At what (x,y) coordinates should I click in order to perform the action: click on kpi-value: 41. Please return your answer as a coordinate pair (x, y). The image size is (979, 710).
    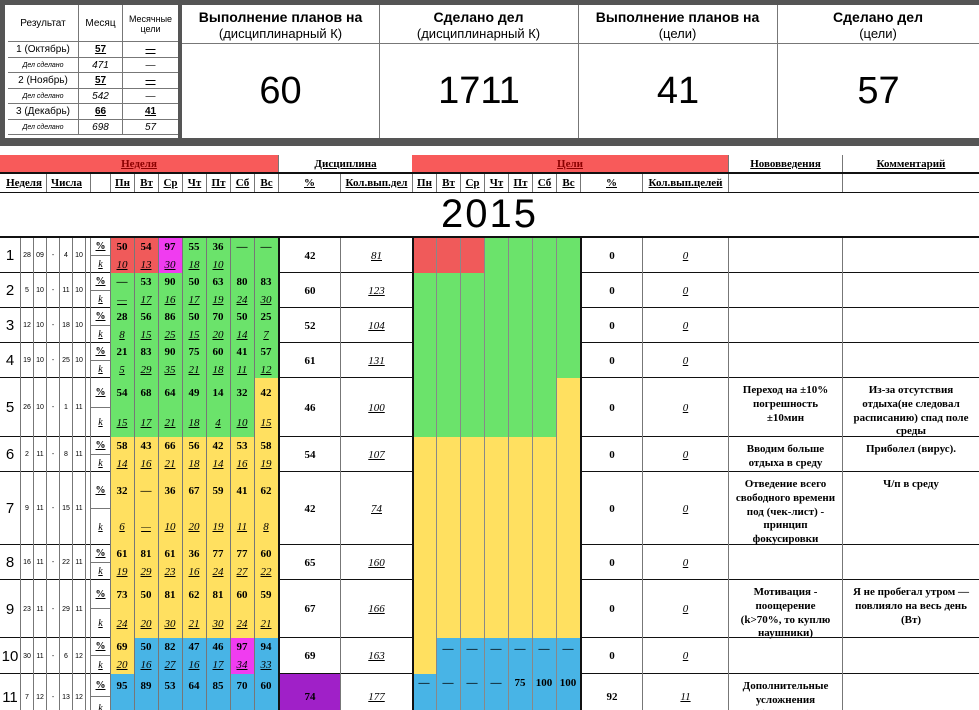
    Looking at the image, I should click on (677, 91).